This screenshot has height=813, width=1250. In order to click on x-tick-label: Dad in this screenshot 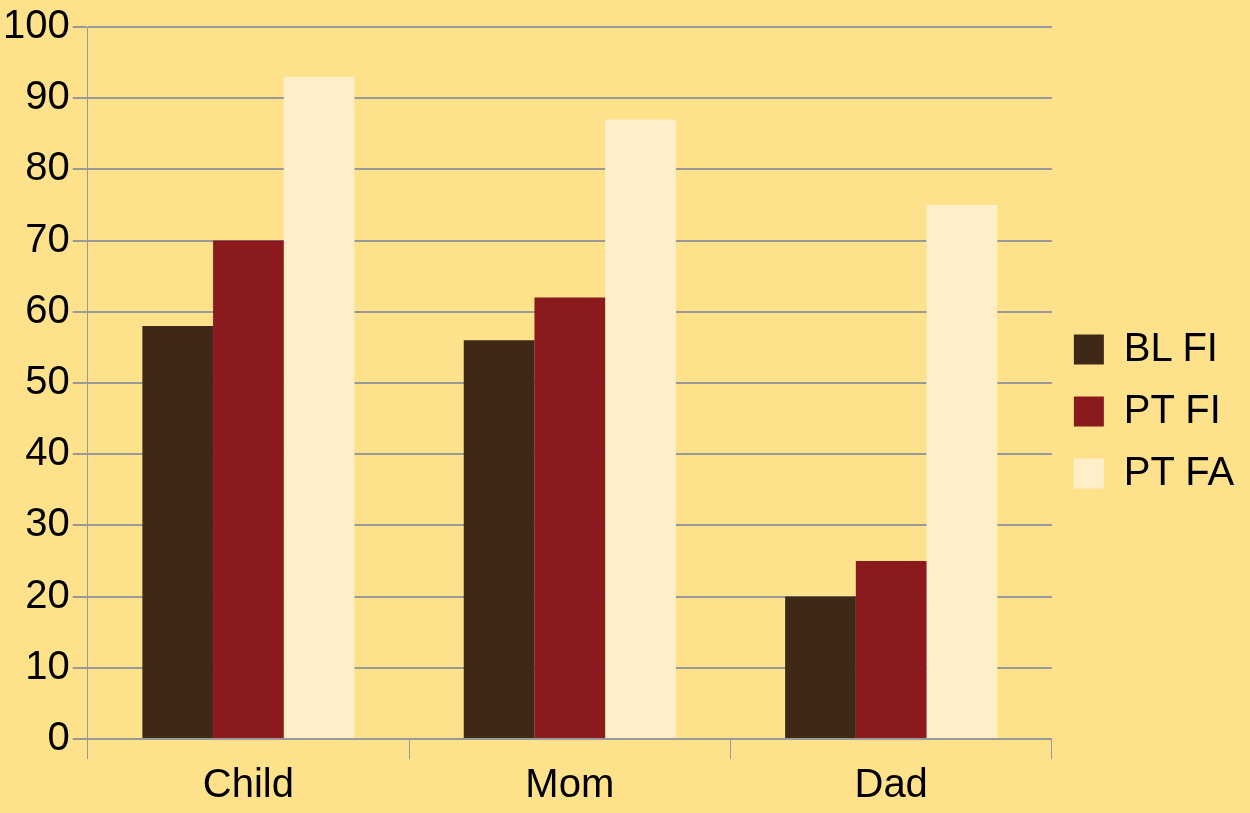, I will do `click(891, 783)`.